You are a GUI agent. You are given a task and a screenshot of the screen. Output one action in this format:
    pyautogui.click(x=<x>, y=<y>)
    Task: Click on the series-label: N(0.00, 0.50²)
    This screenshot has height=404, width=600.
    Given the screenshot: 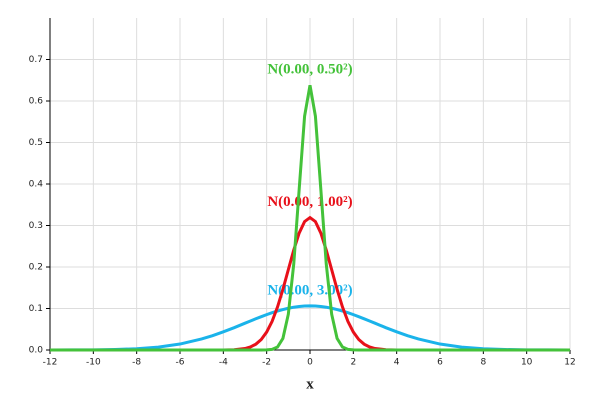 What is the action you would take?
    pyautogui.click(x=309, y=70)
    